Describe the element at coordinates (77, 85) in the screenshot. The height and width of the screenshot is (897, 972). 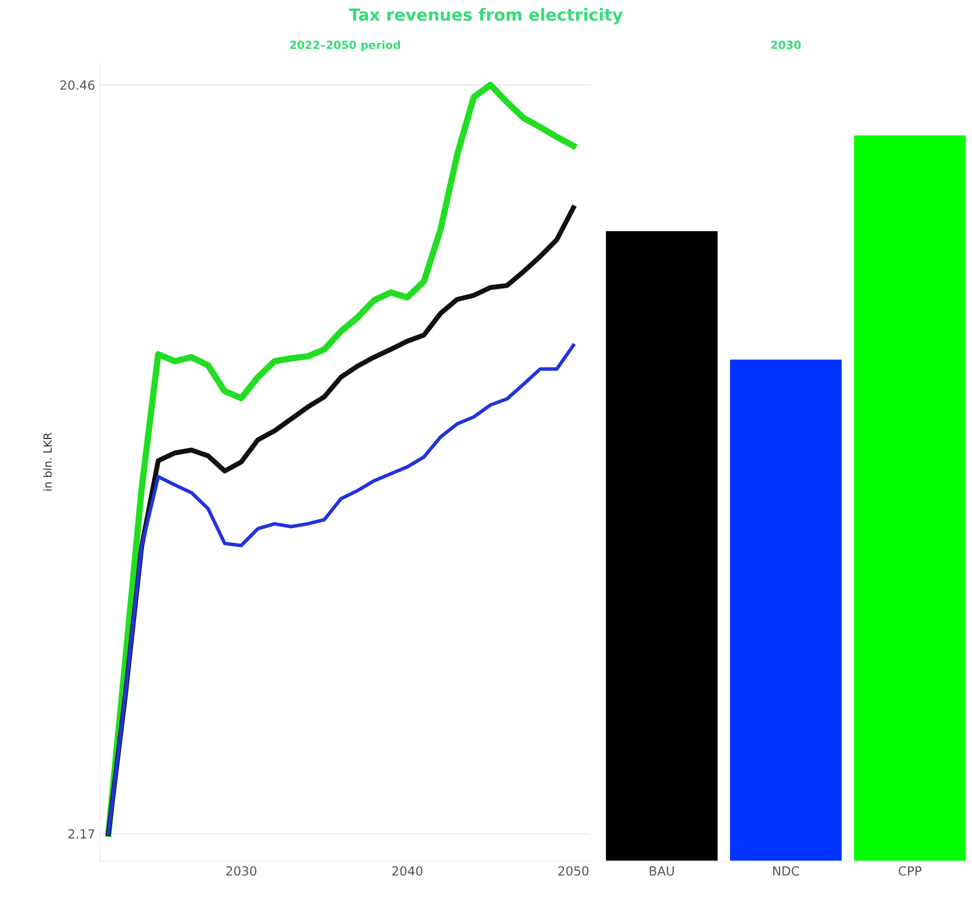
I see `y-tick-label: 20.46` at that location.